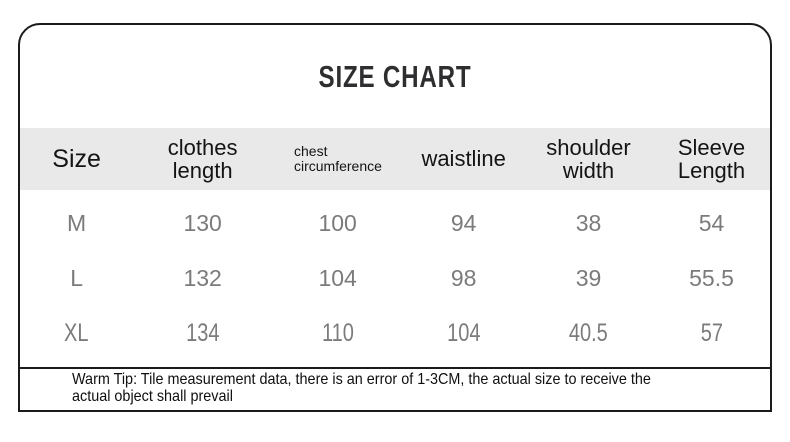 The height and width of the screenshot is (442, 790). I want to click on header-chest-circumference: chest circumference, so click(338, 158).